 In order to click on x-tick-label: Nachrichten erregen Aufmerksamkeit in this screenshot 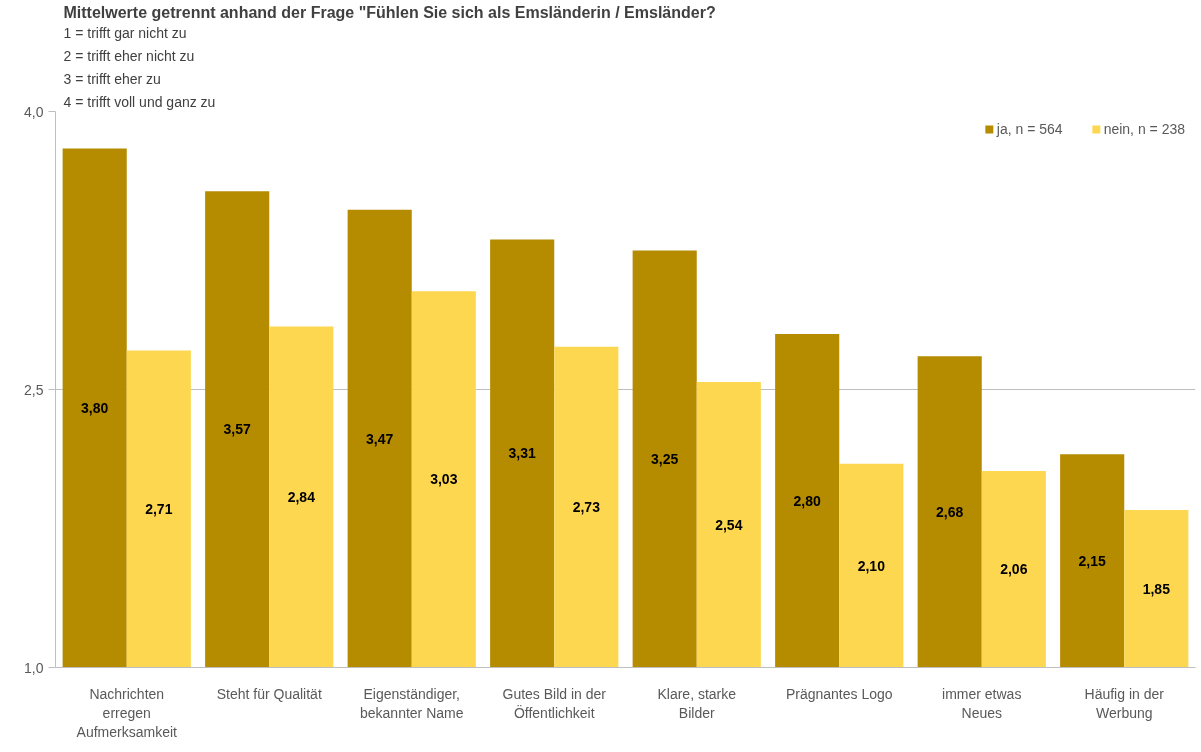, I will do `click(127, 712)`.